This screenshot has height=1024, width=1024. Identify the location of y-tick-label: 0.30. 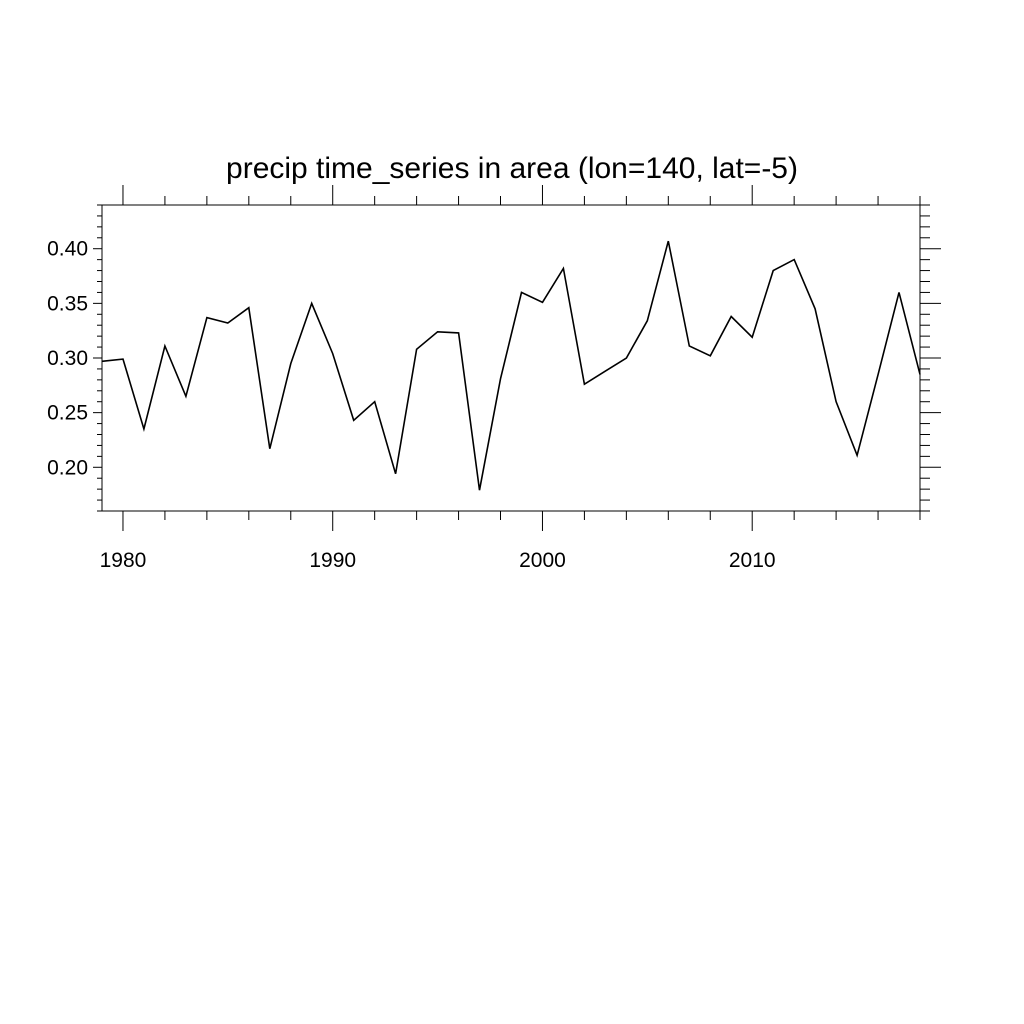
(67, 358).